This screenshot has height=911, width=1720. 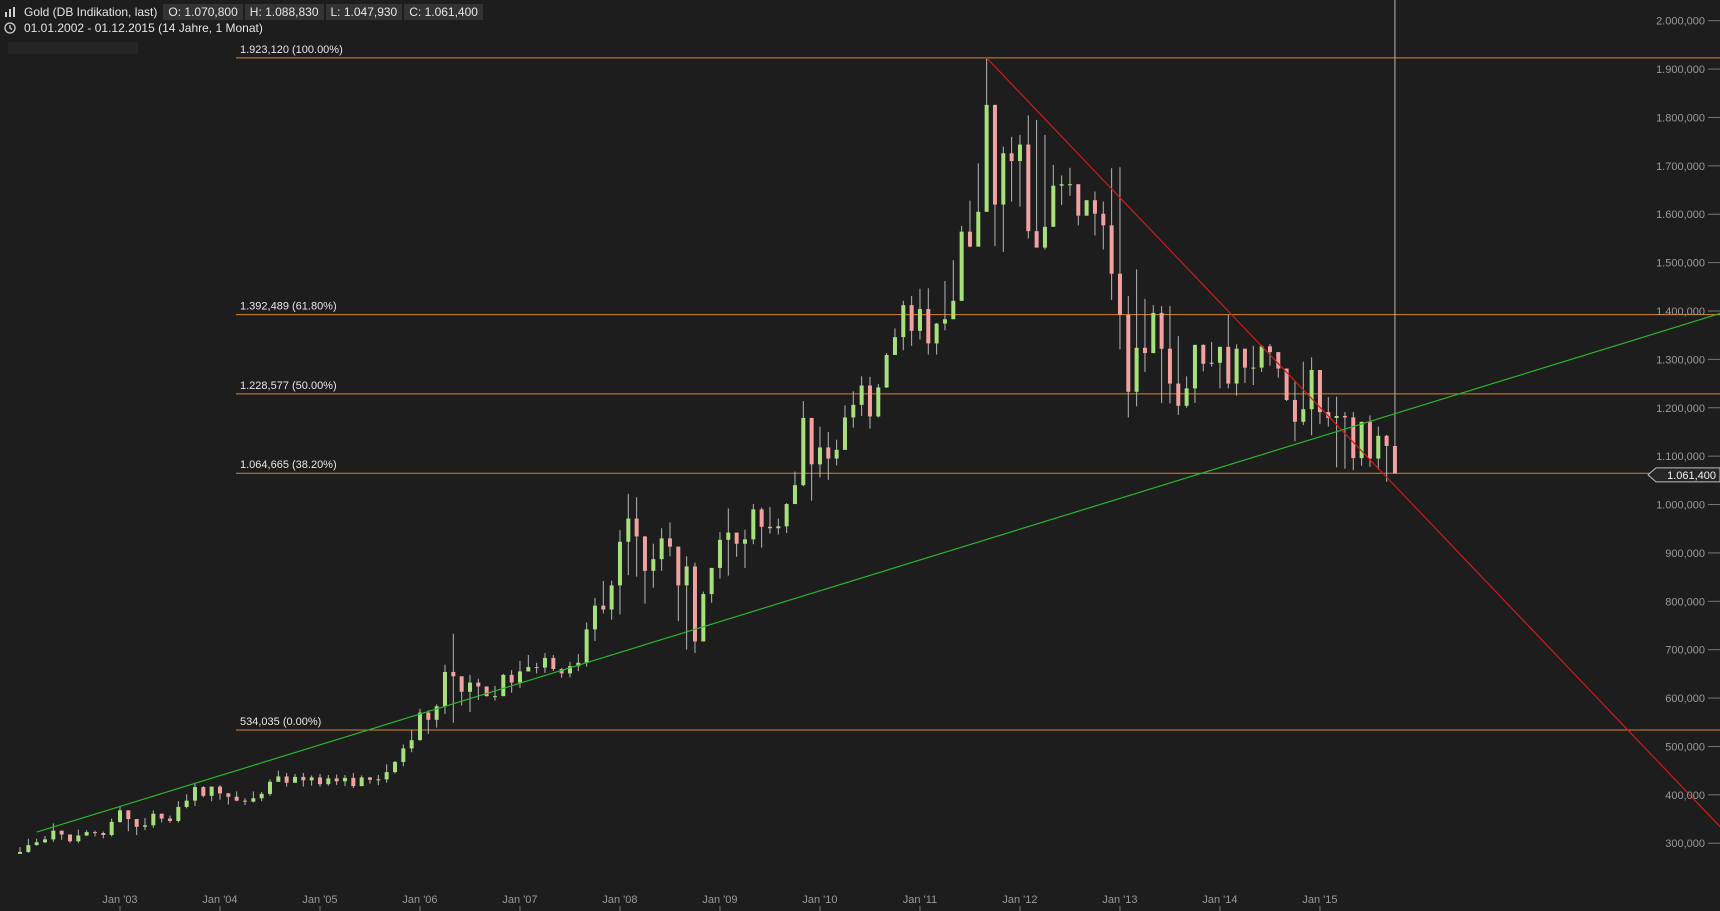 I want to click on overlay-placeholder, so click(x=73, y=48).